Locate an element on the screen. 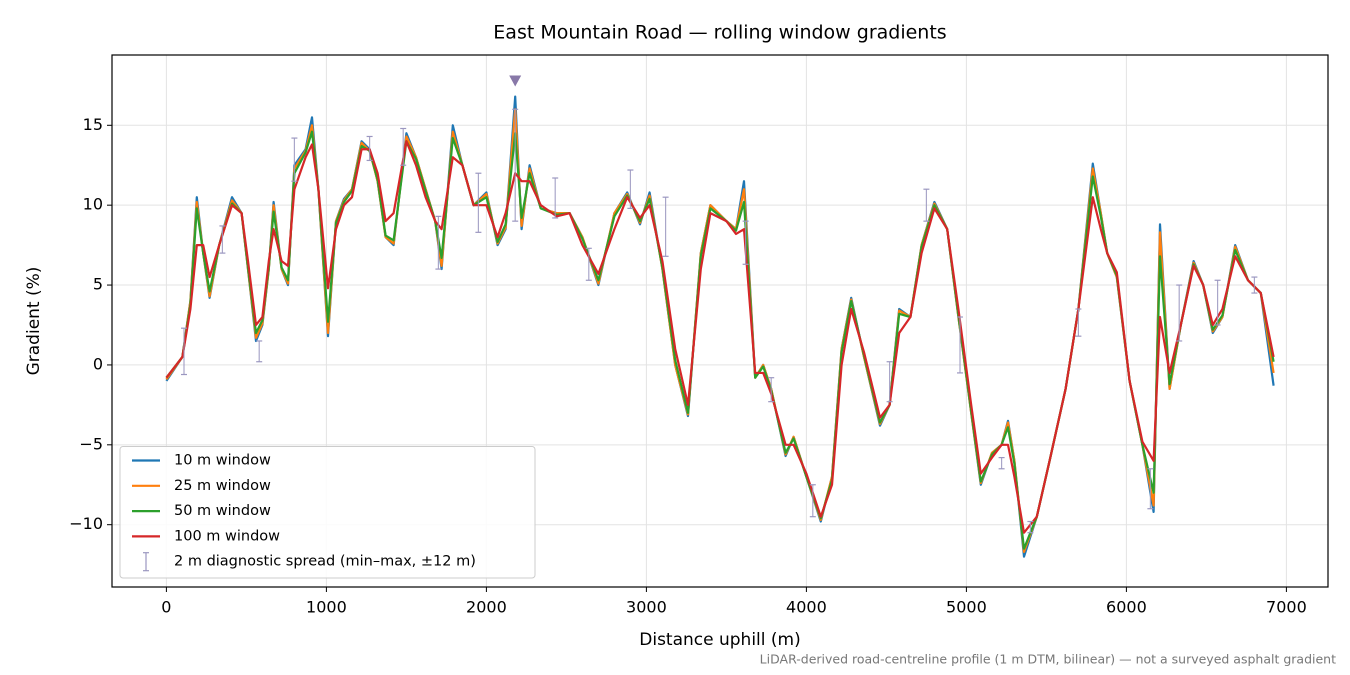 Image resolution: width=1350 pixels, height=675 pixels. x-tick-label: 1000 is located at coordinates (326, 607).